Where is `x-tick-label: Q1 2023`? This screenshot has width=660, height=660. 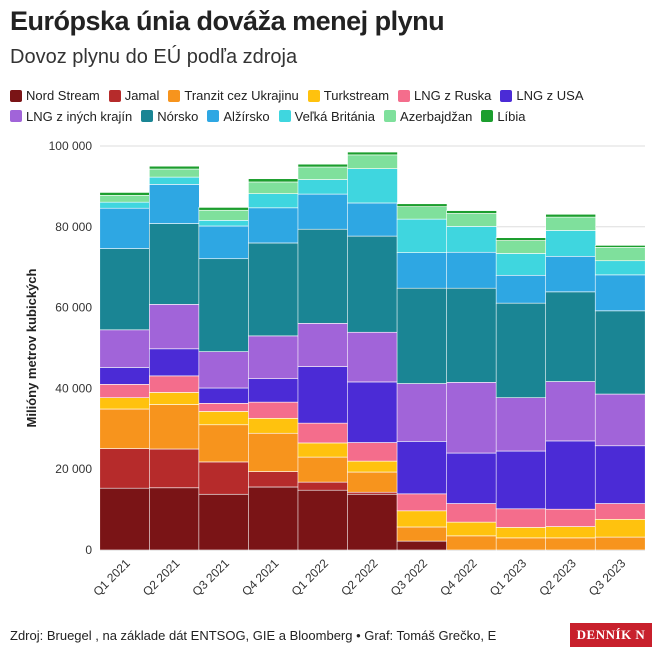
x-tick-label: Q1 2023 is located at coordinates (508, 577).